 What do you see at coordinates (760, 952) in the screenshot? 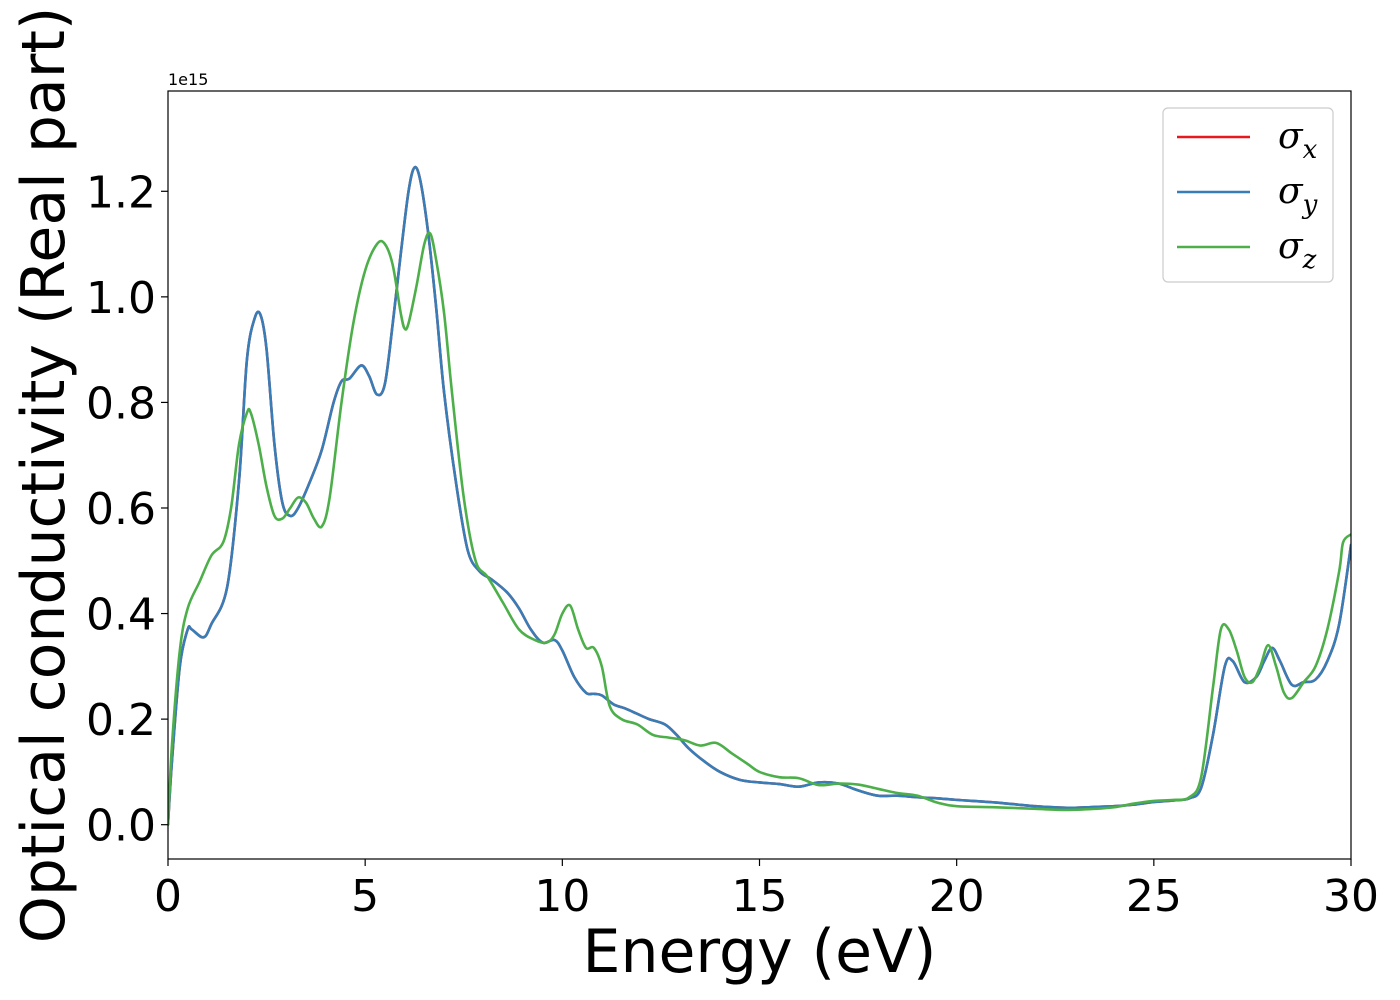
I see `x-axis-label: Energy (eV)` at bounding box center [760, 952].